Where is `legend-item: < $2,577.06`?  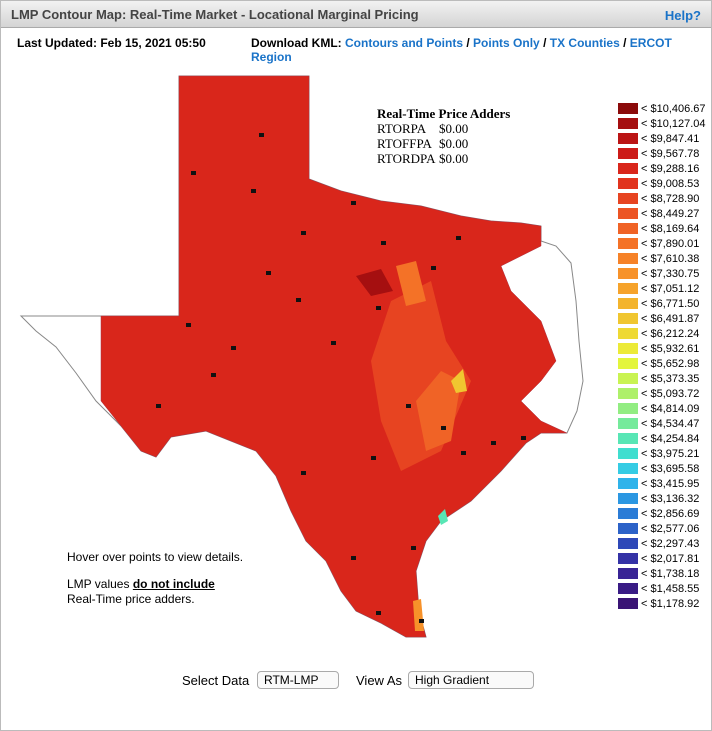
legend-item: < $2,577.06 is located at coordinates (662, 528).